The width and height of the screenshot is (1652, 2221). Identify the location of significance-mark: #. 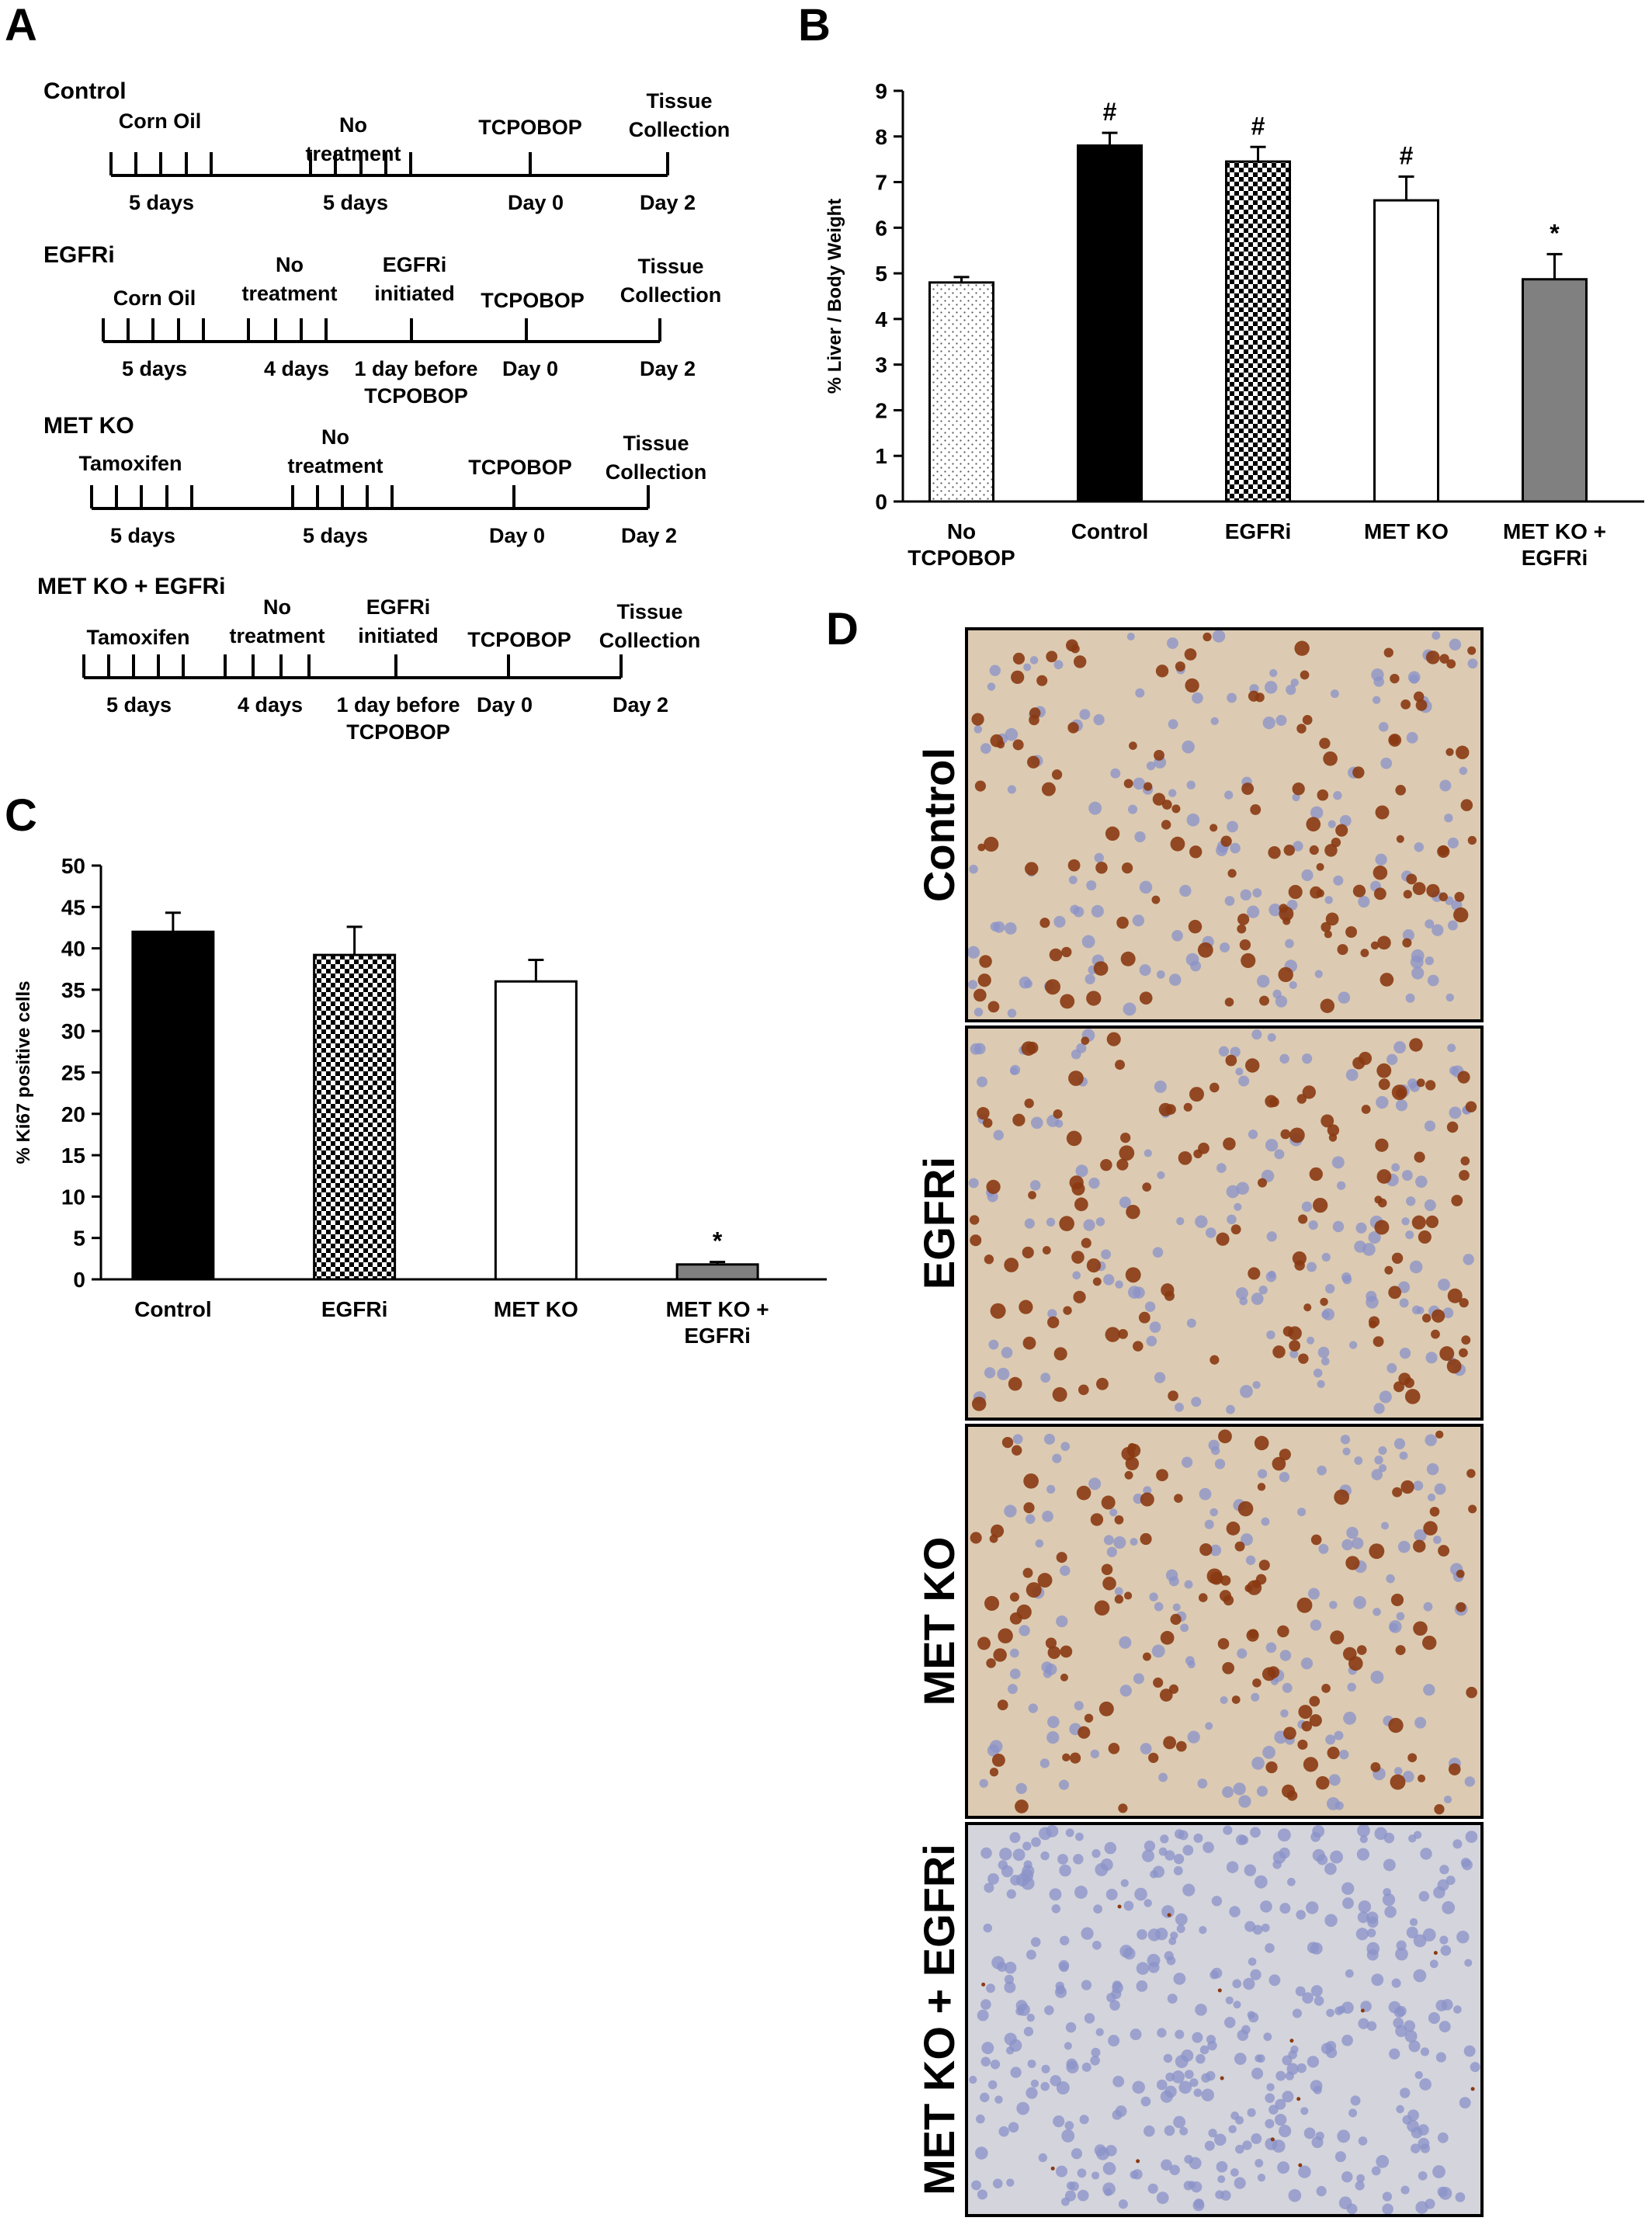
(1258, 126).